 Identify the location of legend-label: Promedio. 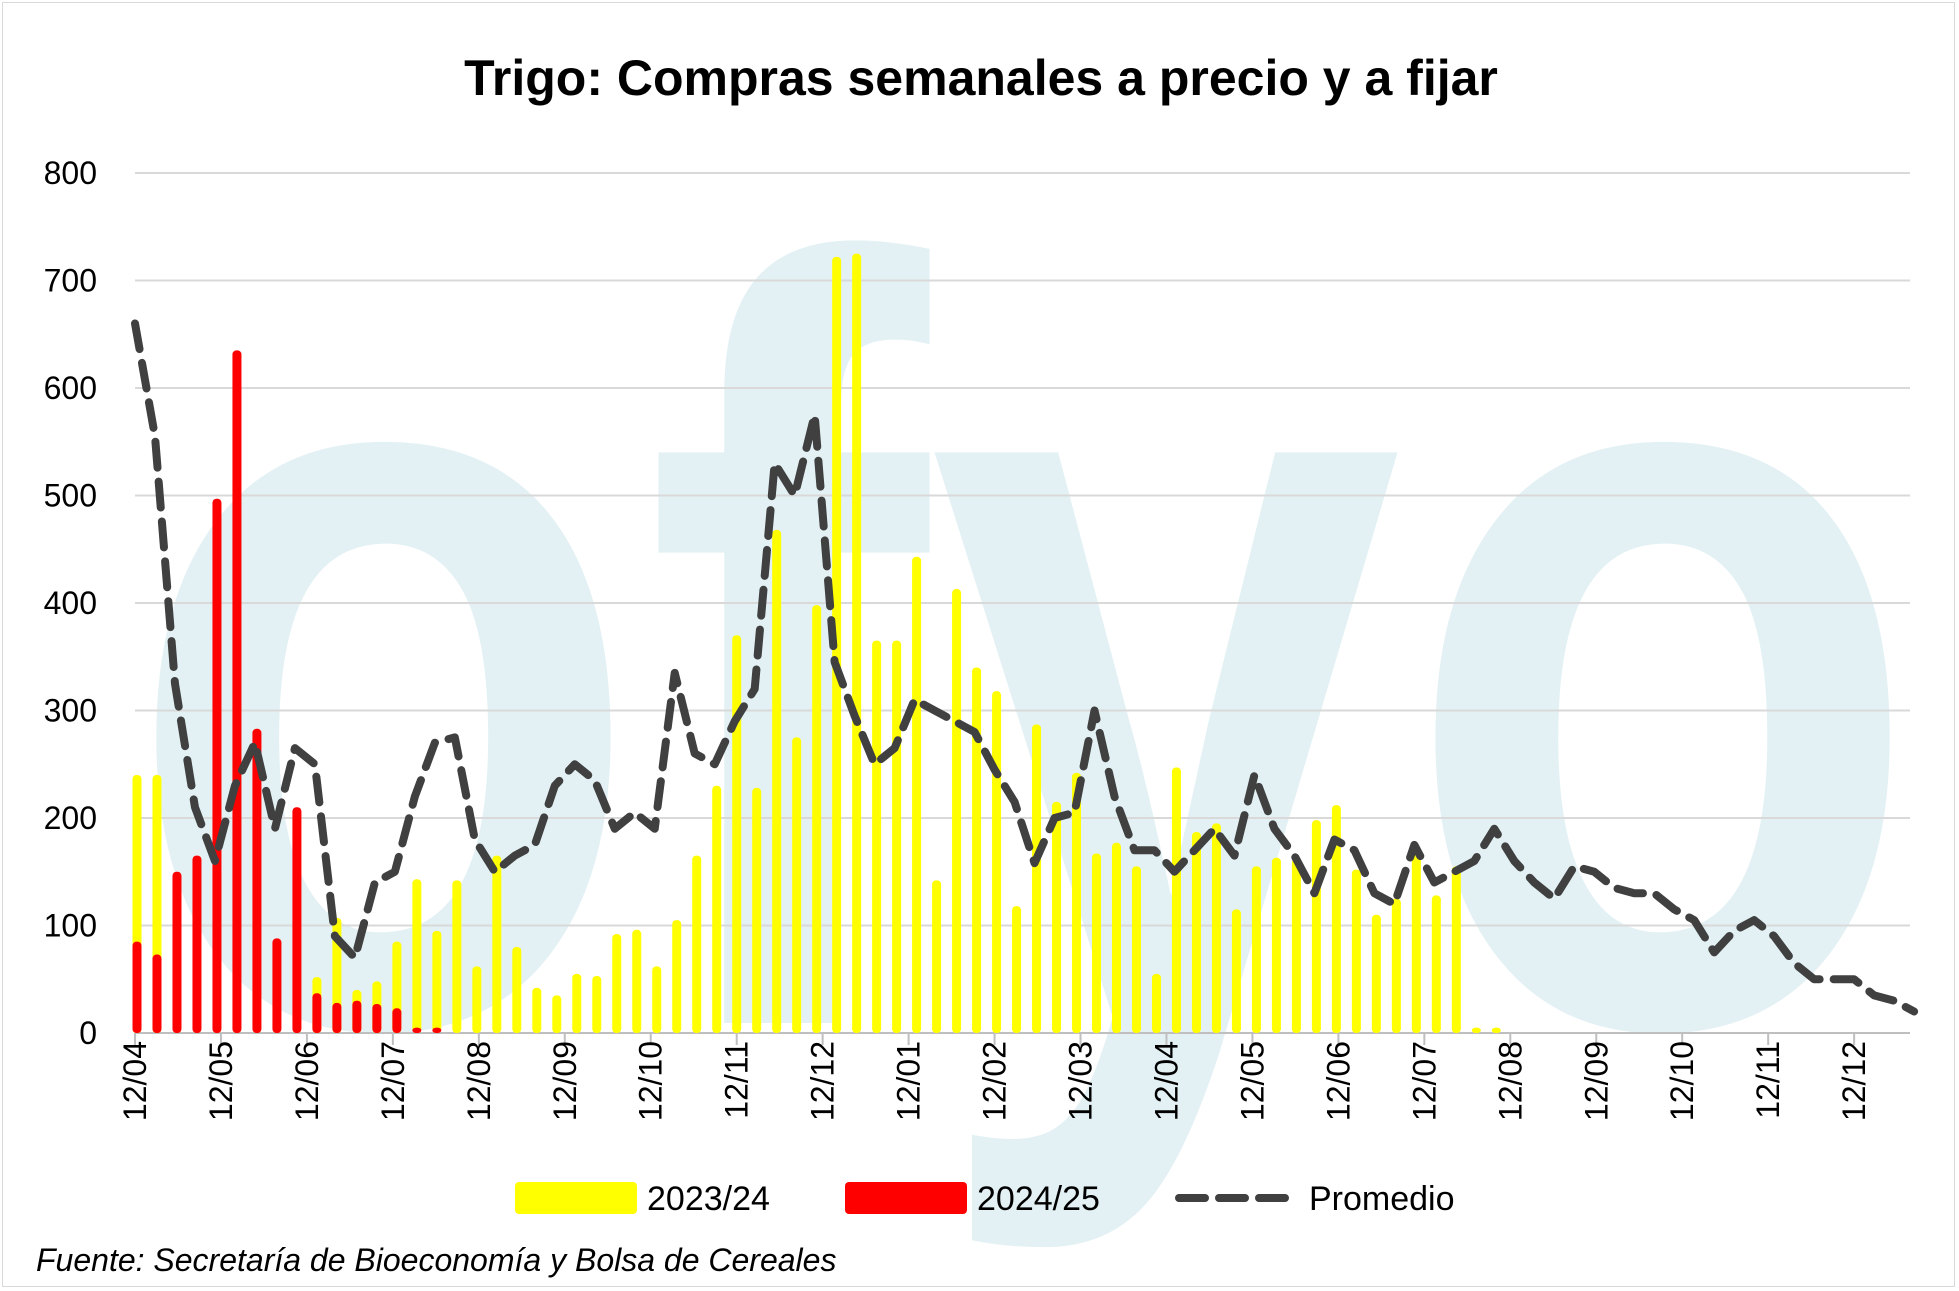
(1382, 1199).